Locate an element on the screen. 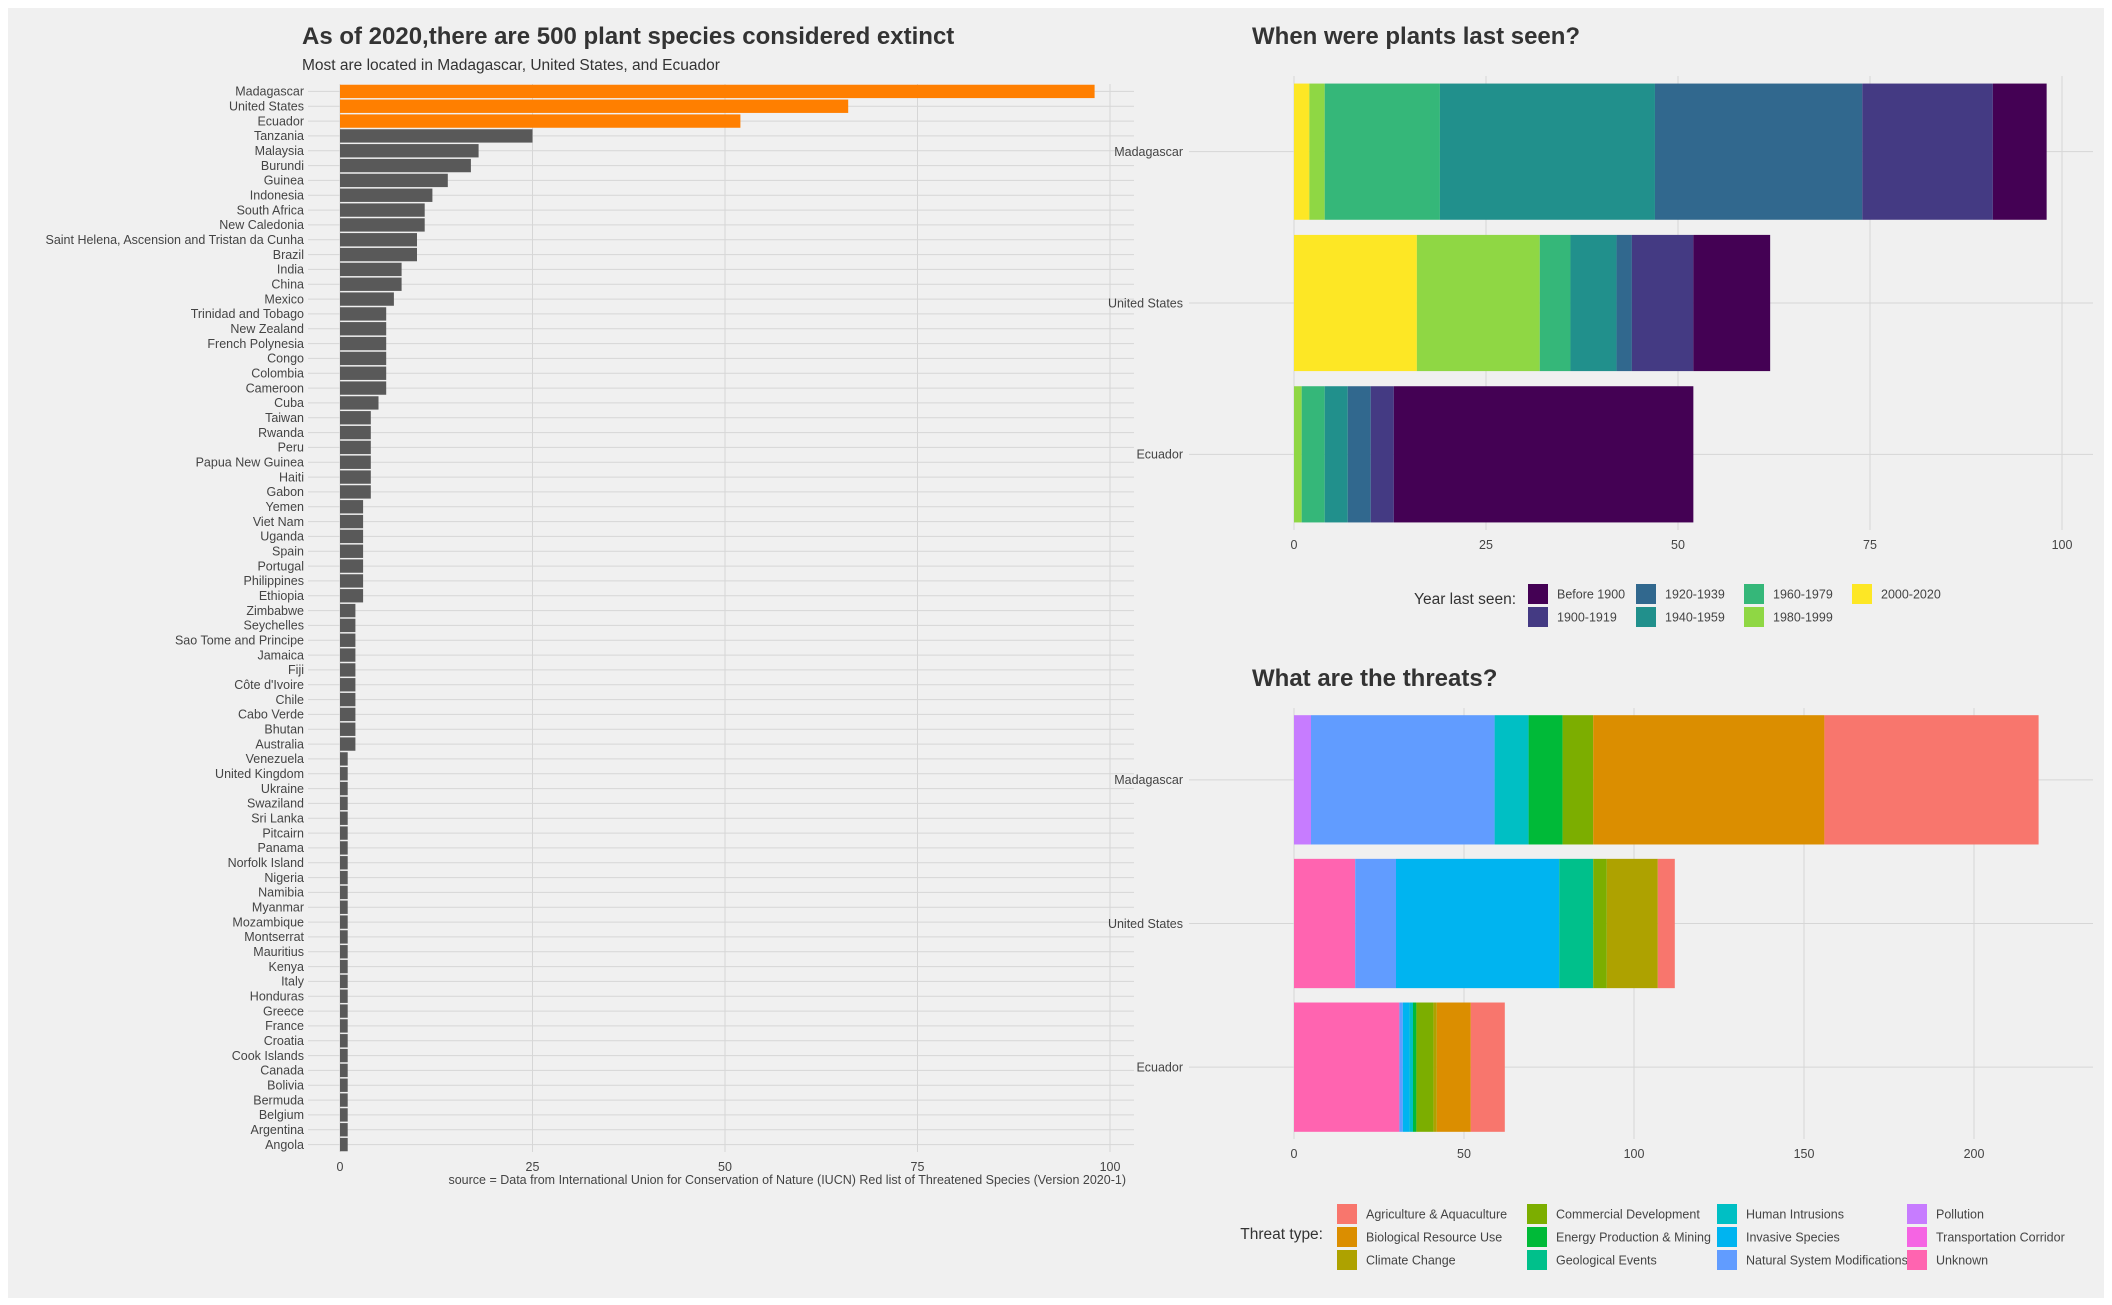  chart1-y-tick-label: Cabo Verde is located at coordinates (271, 715).